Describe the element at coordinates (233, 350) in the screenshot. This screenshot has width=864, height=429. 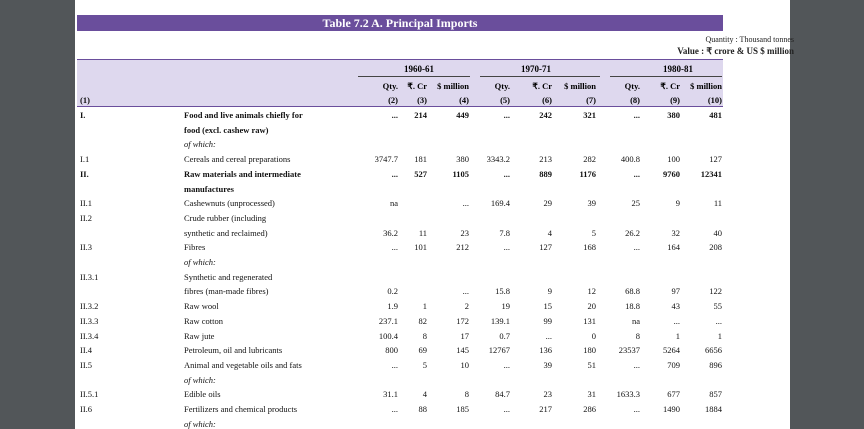
I see `row-label: Petroleum, oil and lubricants` at that location.